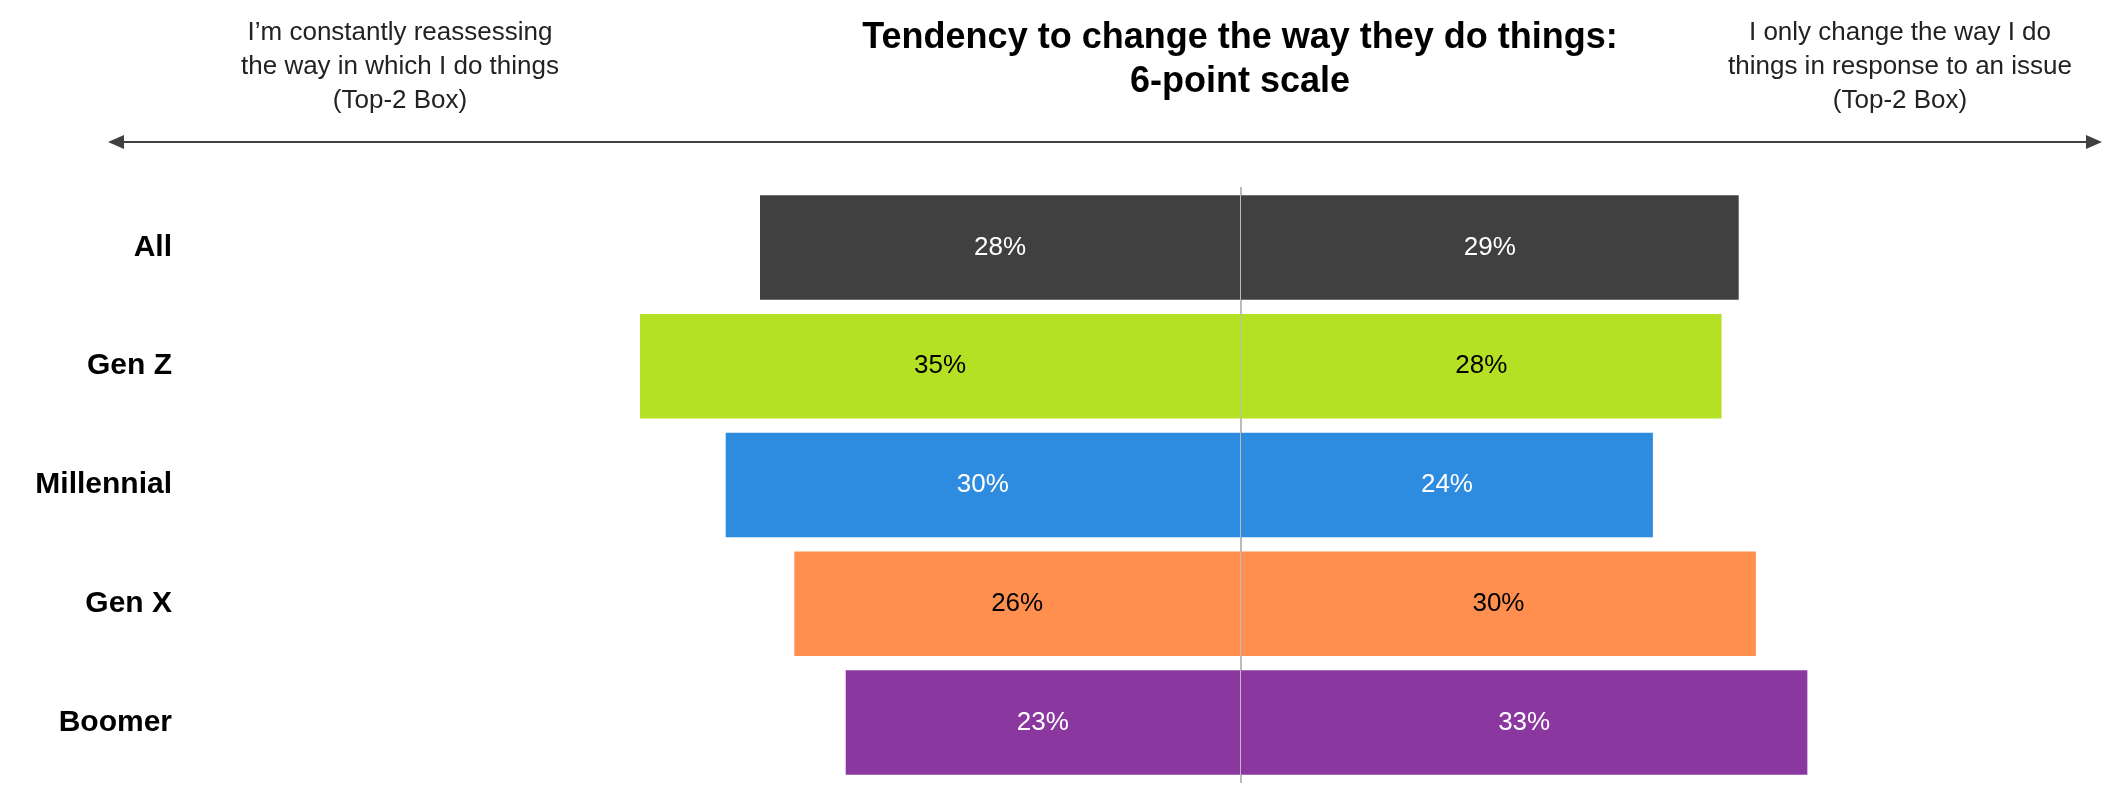 Image resolution: width=2118 pixels, height=800 pixels. Describe the element at coordinates (1524, 720) in the screenshot. I see `data-label: 33%` at that location.